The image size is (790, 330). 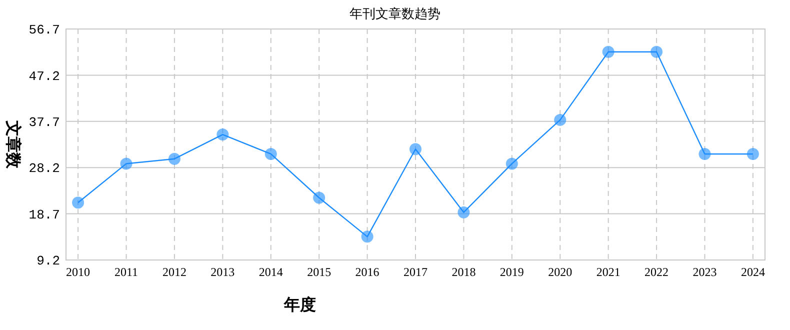 What do you see at coordinates (464, 272) in the screenshot?
I see `x-tick-label: 2018` at bounding box center [464, 272].